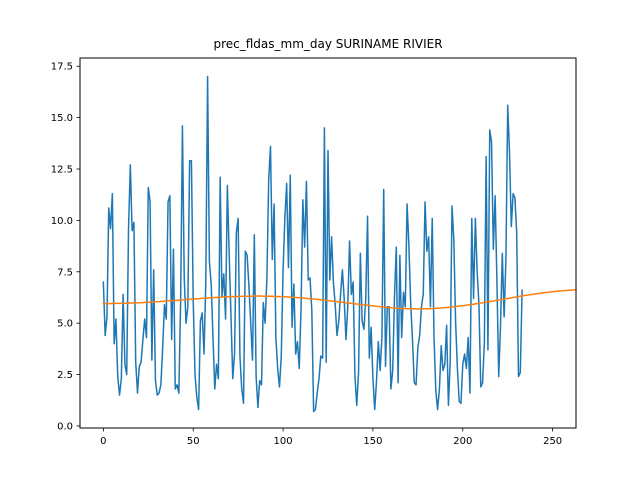  What do you see at coordinates (62, 221) in the screenshot?
I see `y-tick-label: 10.0` at bounding box center [62, 221].